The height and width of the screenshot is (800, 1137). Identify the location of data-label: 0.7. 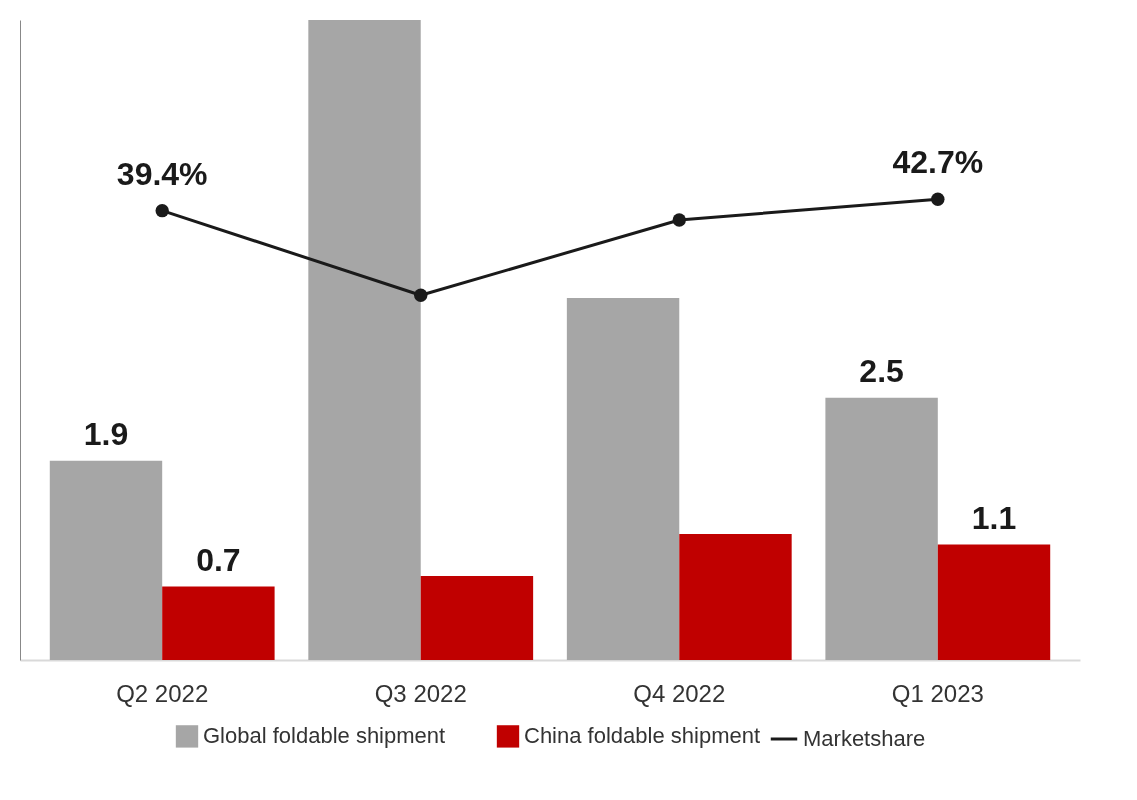
(218, 559).